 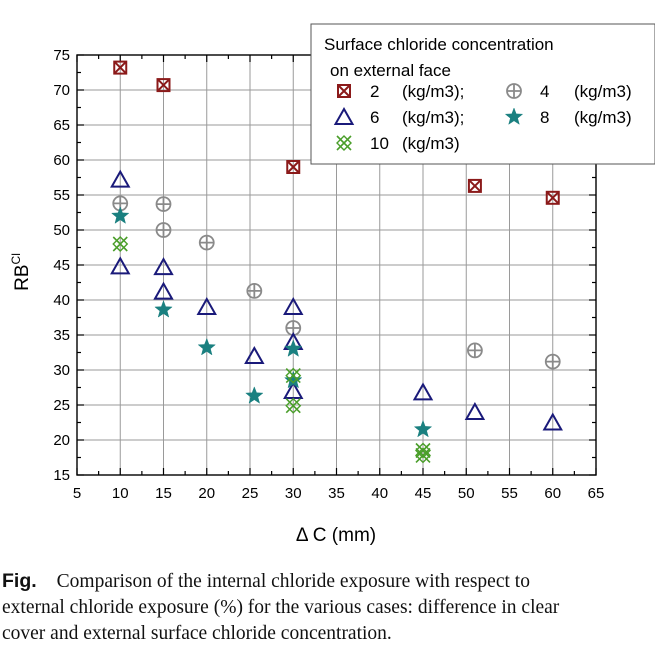 I want to click on legend-title: Surface chloride concentration, so click(x=439, y=44).